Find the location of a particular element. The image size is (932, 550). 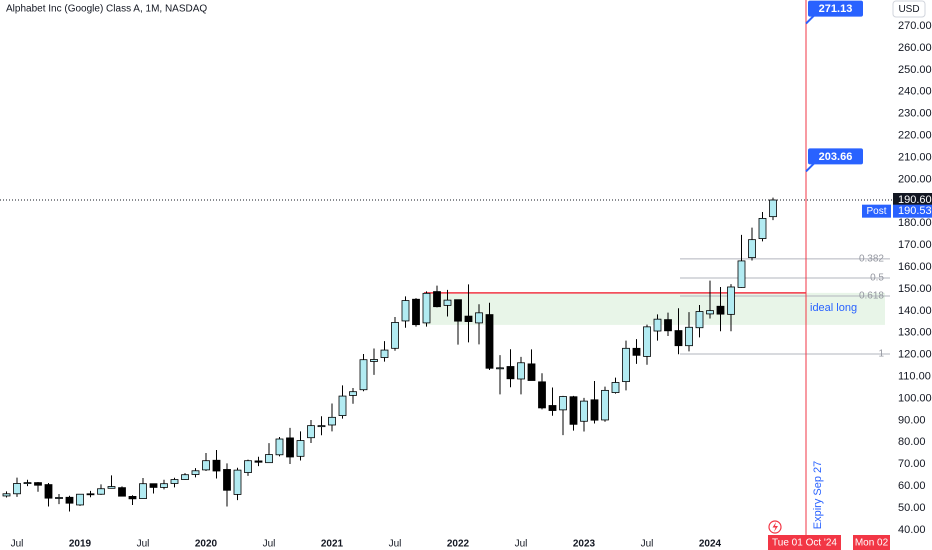

x-tick-label: 2021 is located at coordinates (332, 544).